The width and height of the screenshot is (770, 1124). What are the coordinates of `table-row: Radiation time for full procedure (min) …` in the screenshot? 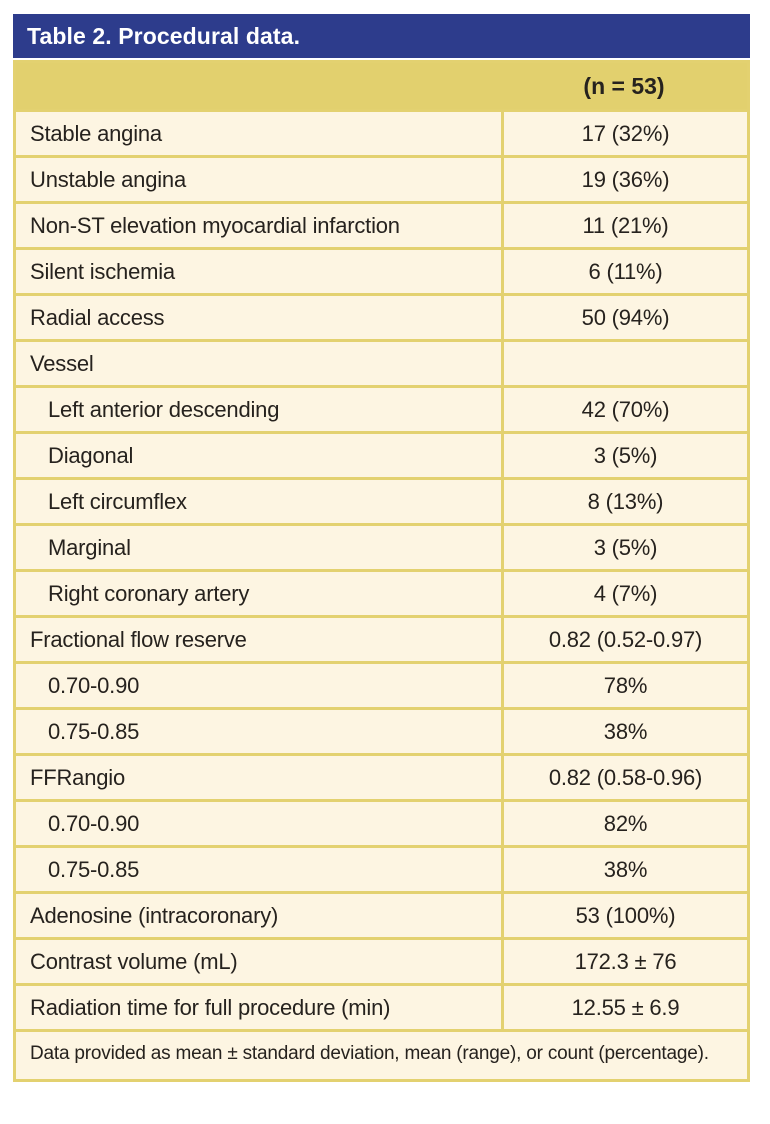 It's located at (381, 1006).